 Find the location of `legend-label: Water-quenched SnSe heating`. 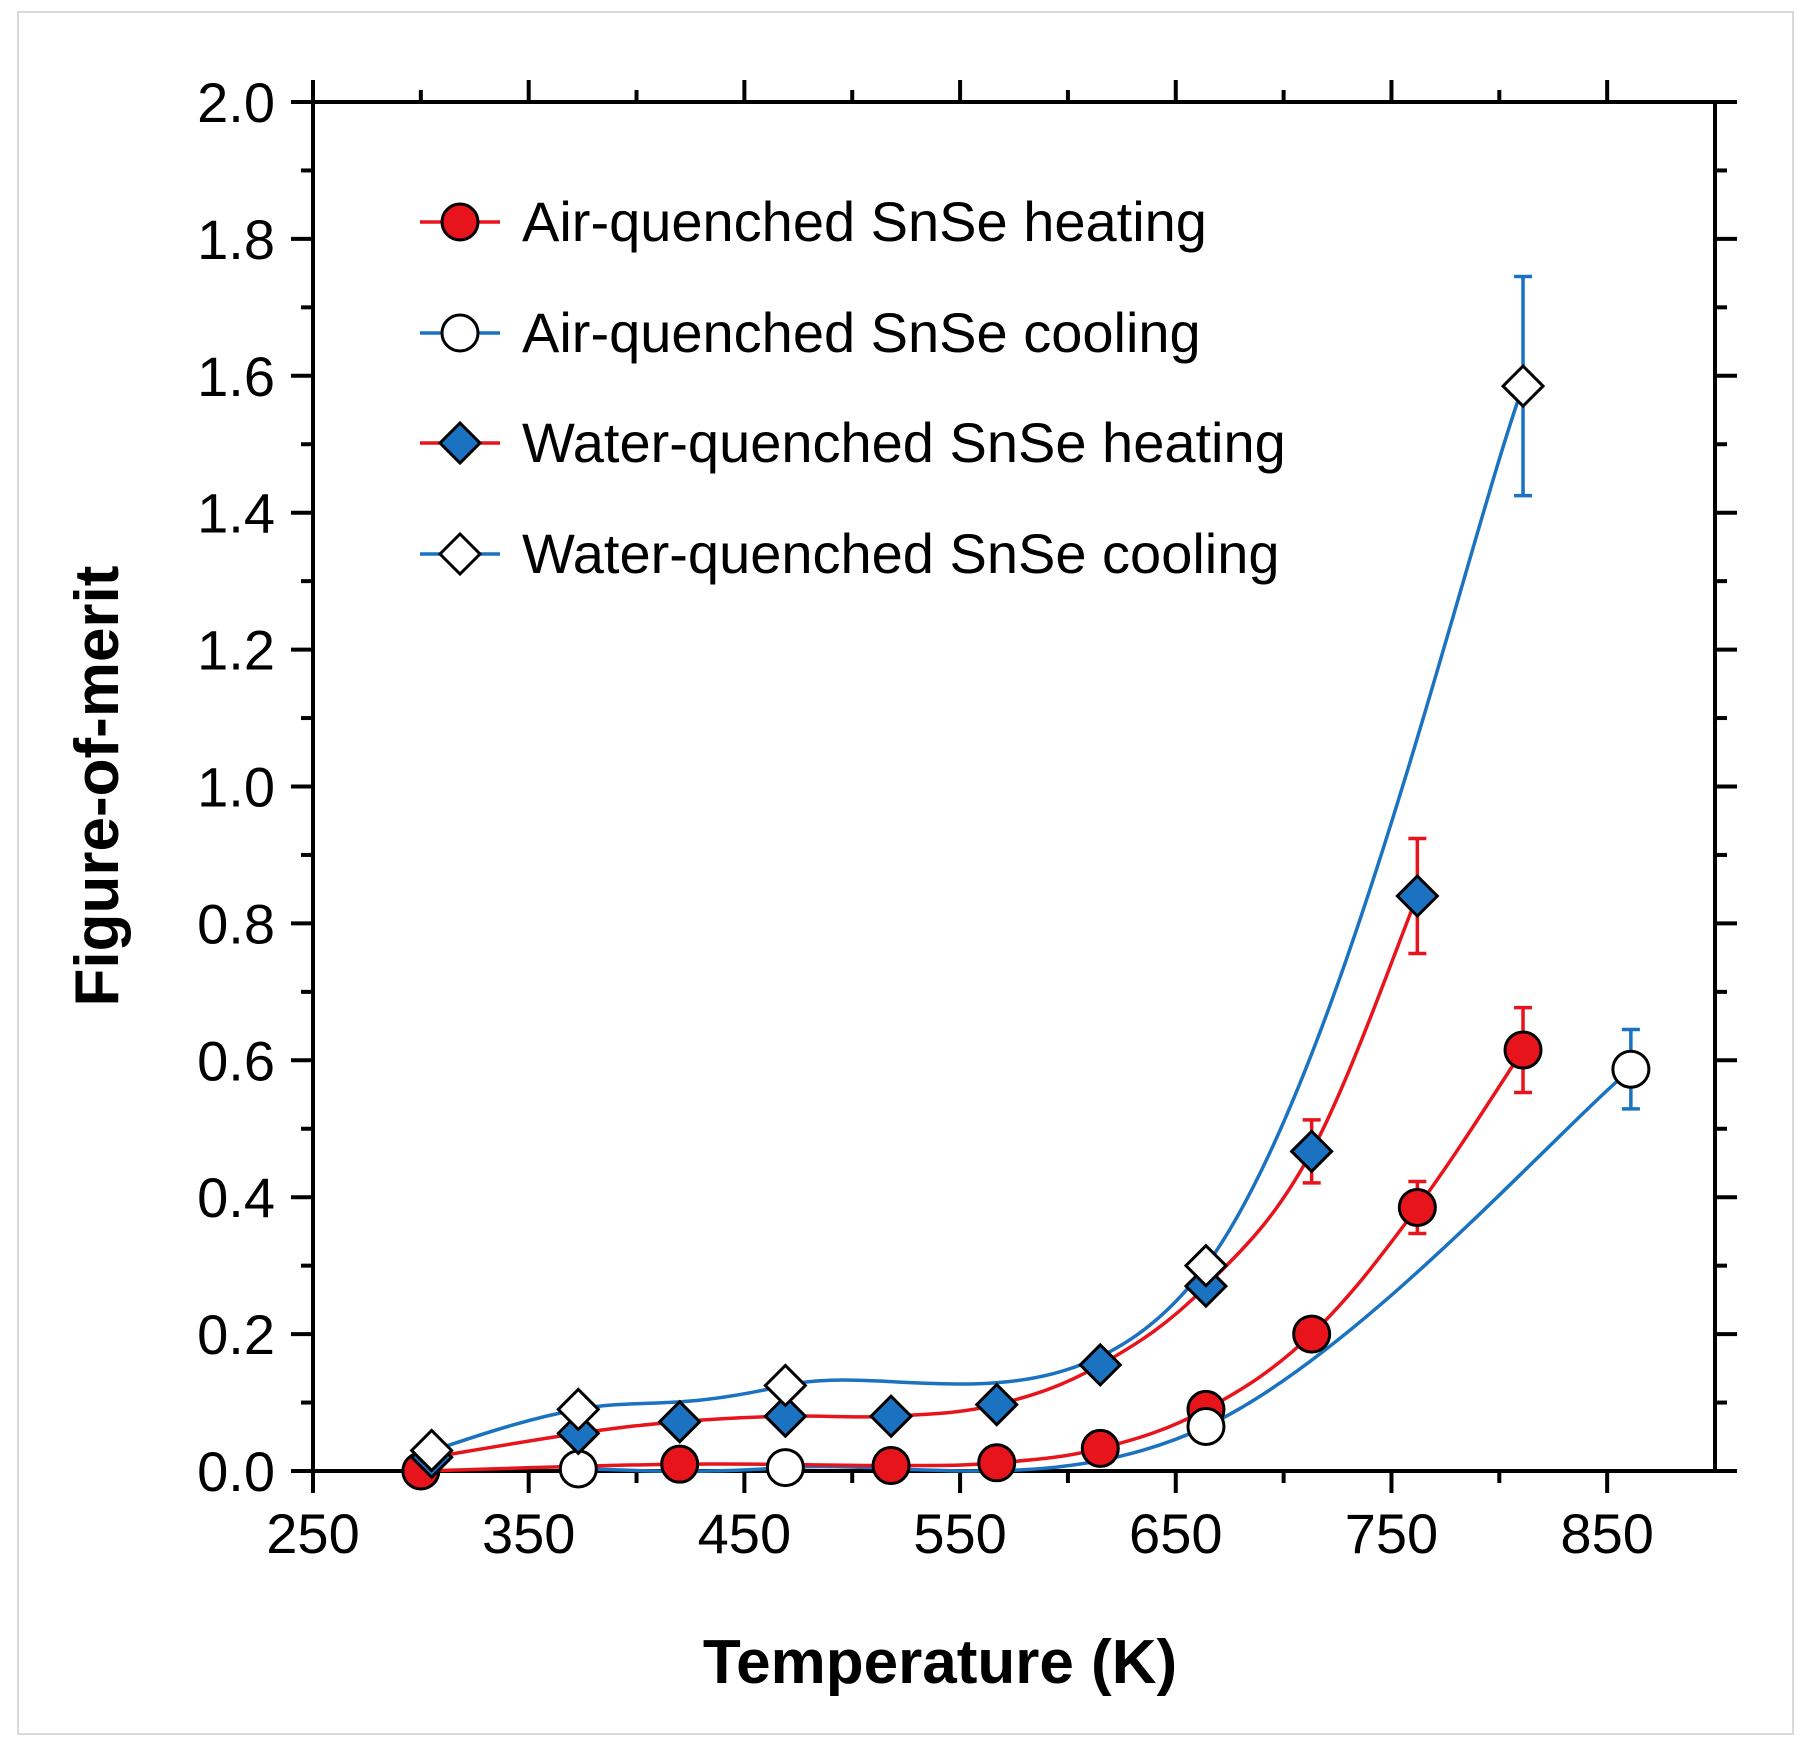

legend-label: Water-quenched SnSe heating is located at coordinates (904, 442).